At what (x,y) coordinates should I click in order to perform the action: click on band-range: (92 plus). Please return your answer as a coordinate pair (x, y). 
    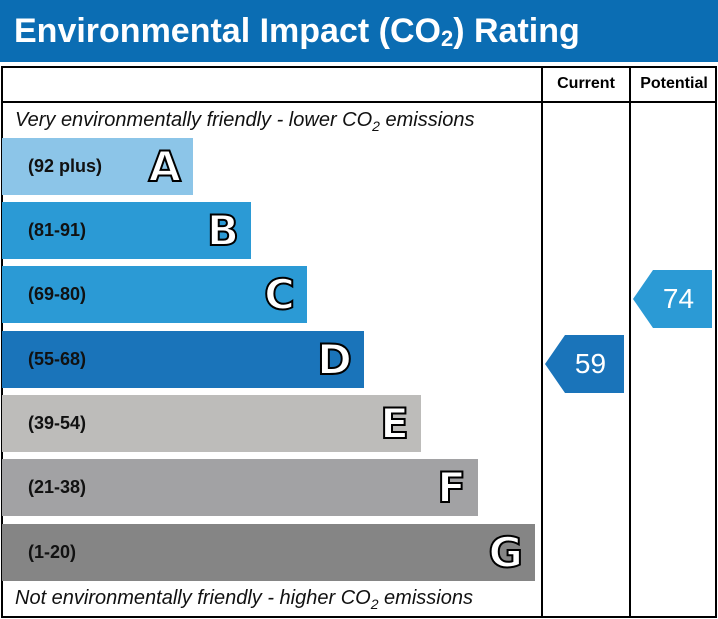
    Looking at the image, I should click on (65, 166).